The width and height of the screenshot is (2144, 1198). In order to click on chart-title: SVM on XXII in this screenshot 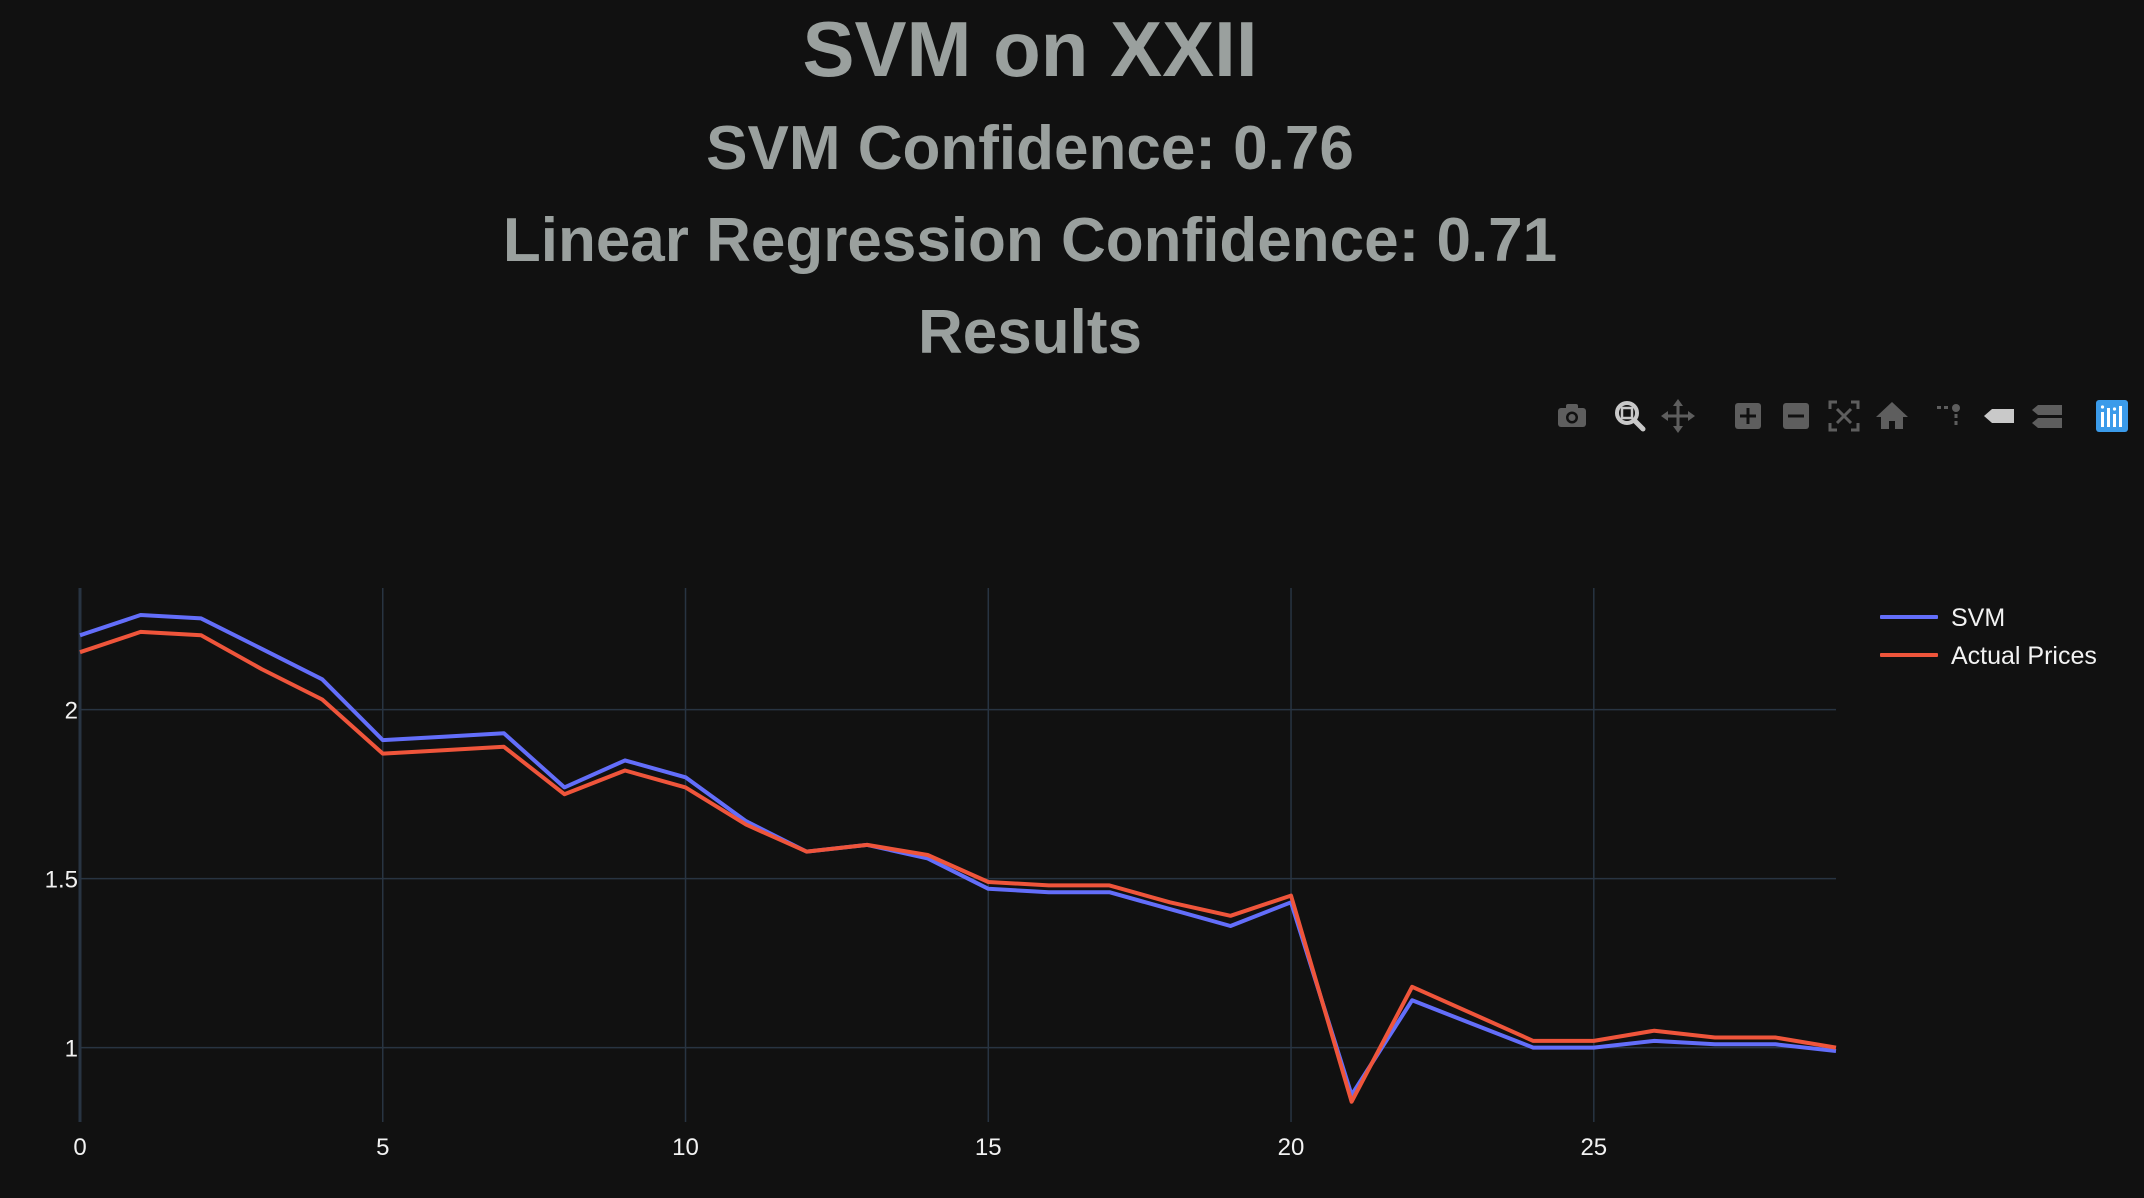, I will do `click(1030, 49)`.